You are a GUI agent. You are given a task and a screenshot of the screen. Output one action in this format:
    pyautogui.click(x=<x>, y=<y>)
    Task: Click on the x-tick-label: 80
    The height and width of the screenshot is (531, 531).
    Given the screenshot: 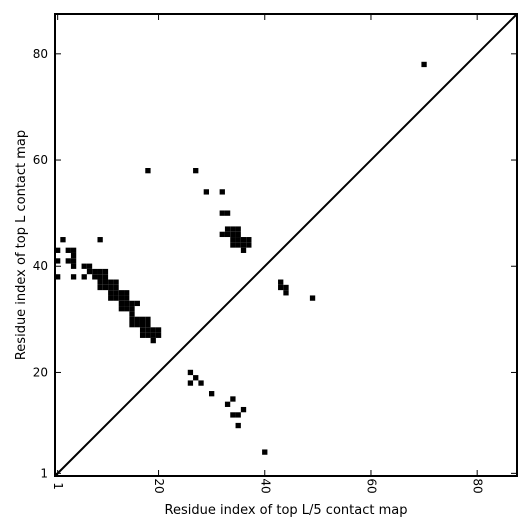 What is the action you would take?
    pyautogui.click(x=478, y=485)
    